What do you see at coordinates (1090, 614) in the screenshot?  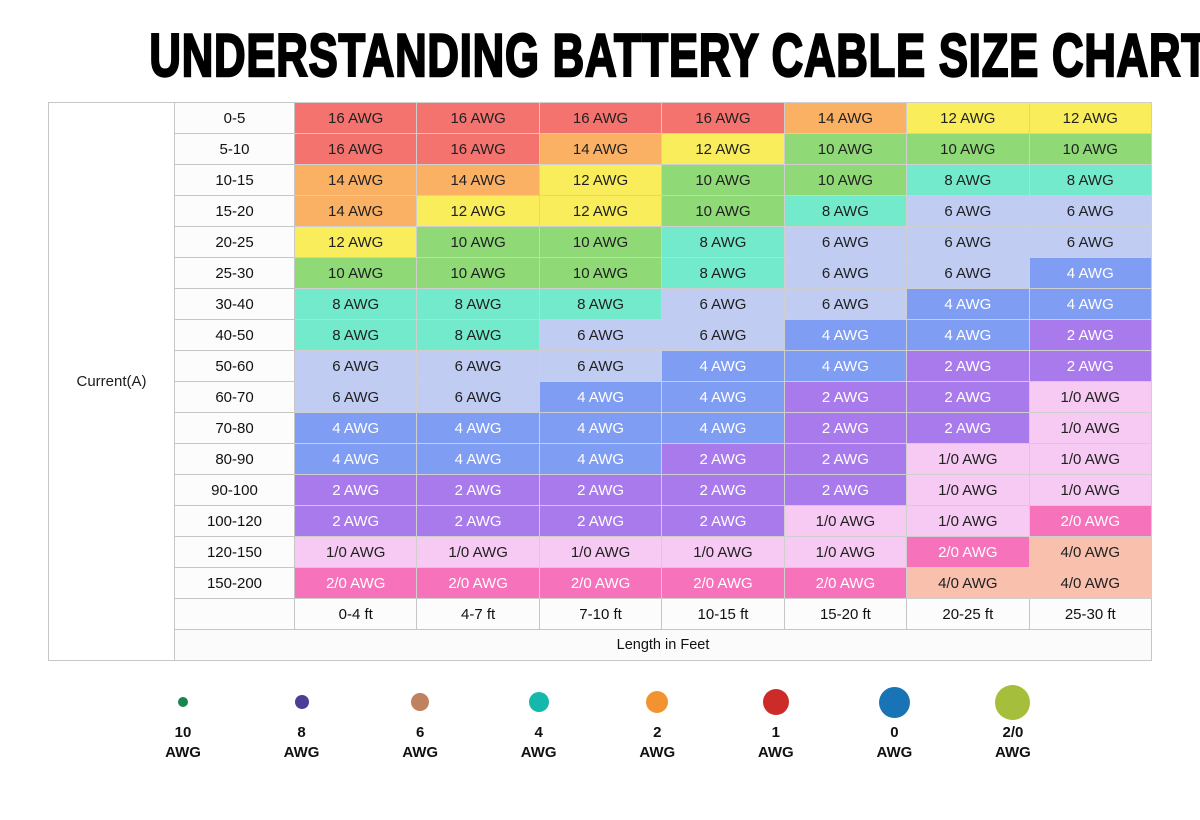 I see `length-header: 25-30 ft` at bounding box center [1090, 614].